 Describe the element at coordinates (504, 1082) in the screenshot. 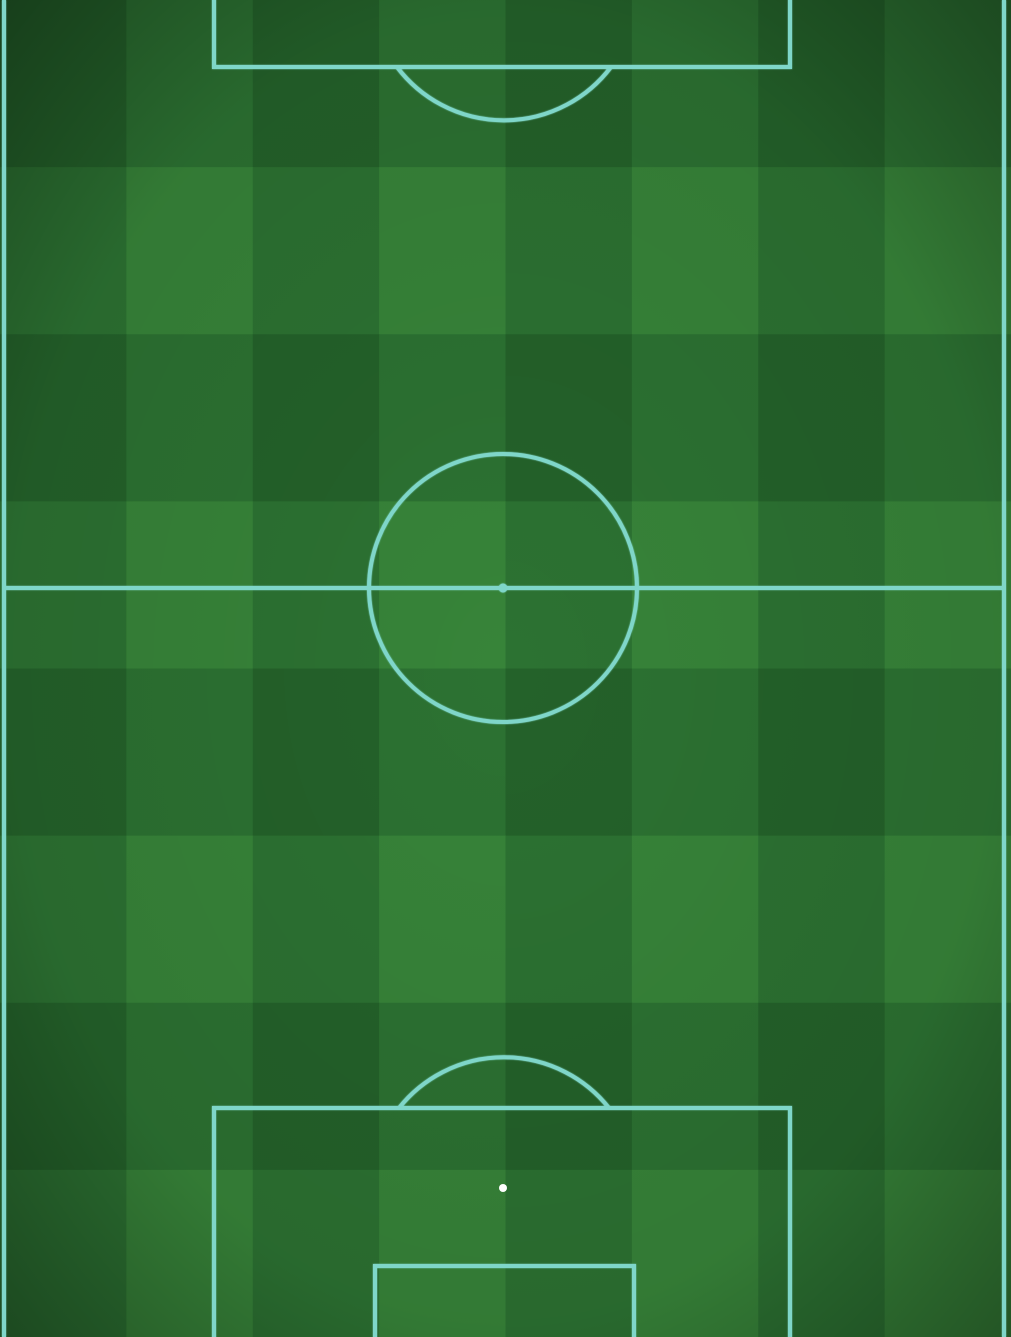

I see `penalty-arc-bottom` at that location.